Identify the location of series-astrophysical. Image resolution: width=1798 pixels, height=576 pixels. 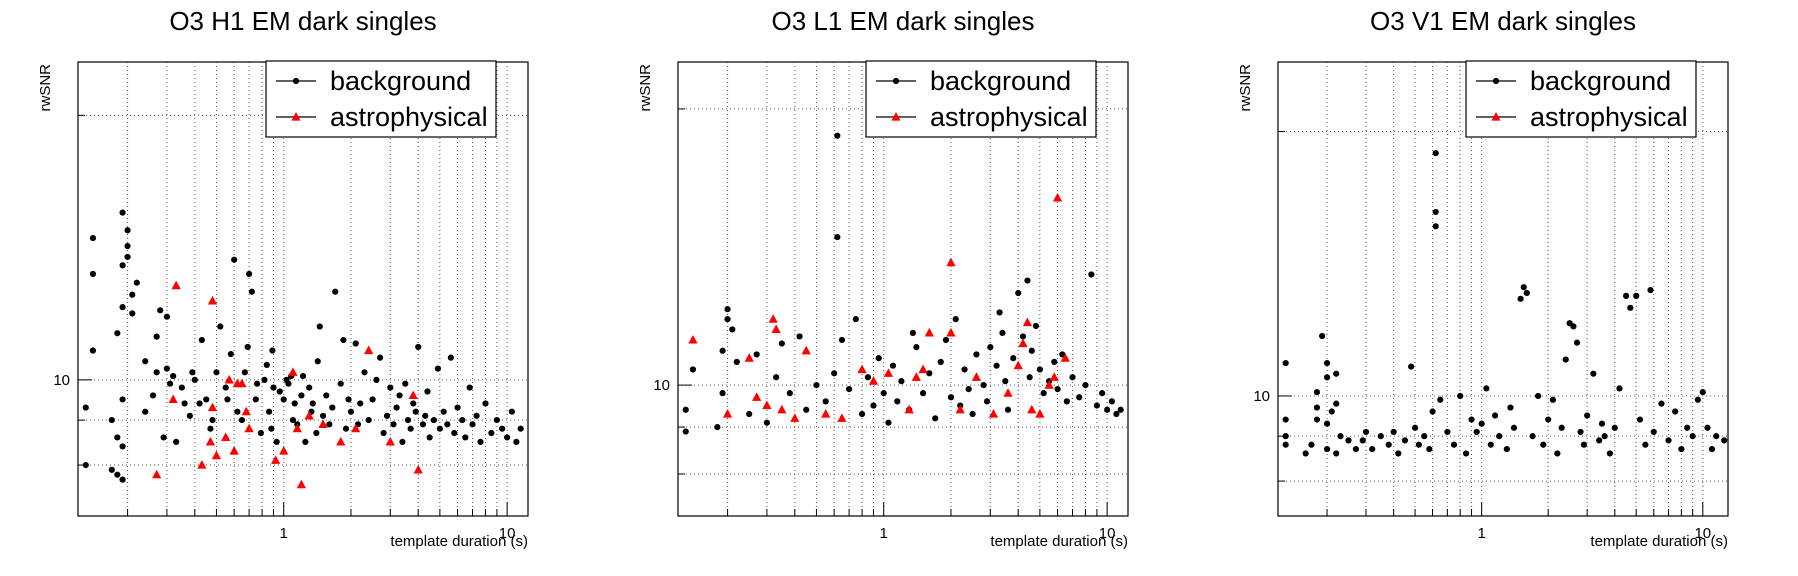
(287, 384).